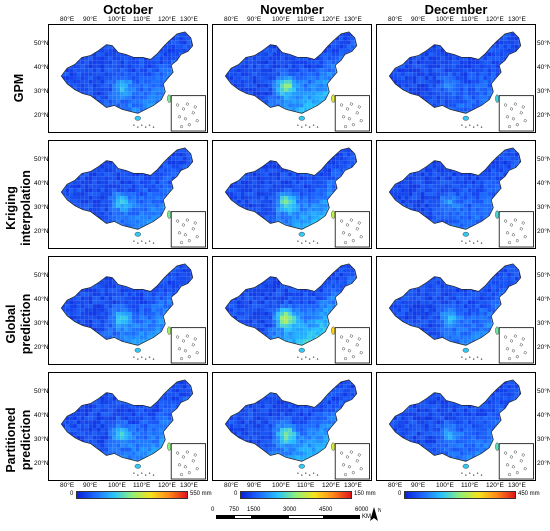 This screenshot has width=550, height=531. I want to click on colorbar-max-label: 550 mm, so click(201, 494).